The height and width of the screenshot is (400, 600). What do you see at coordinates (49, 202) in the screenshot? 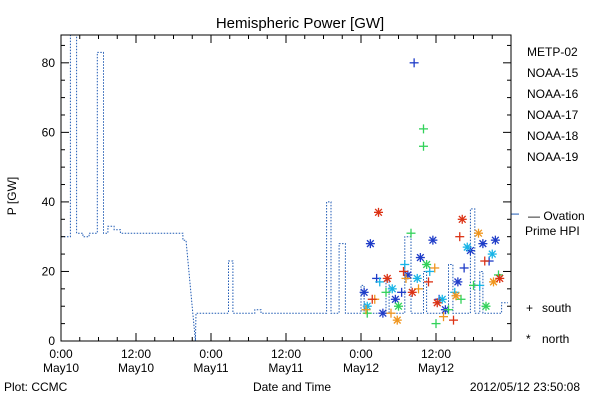
I see `y-tick-label: 40` at bounding box center [49, 202].